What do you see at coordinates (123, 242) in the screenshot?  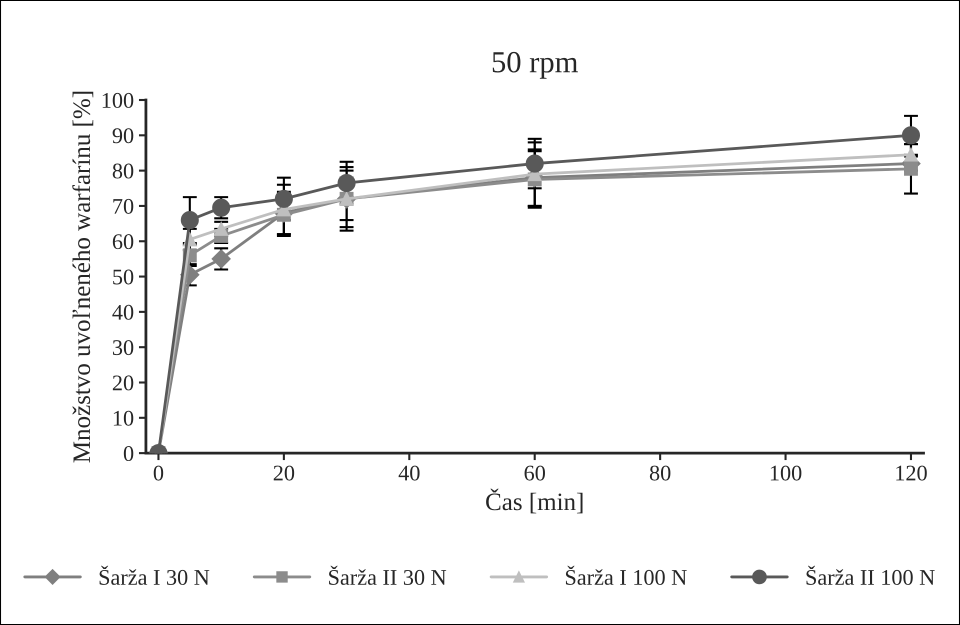 I see `y-tick-label: 60` at bounding box center [123, 242].